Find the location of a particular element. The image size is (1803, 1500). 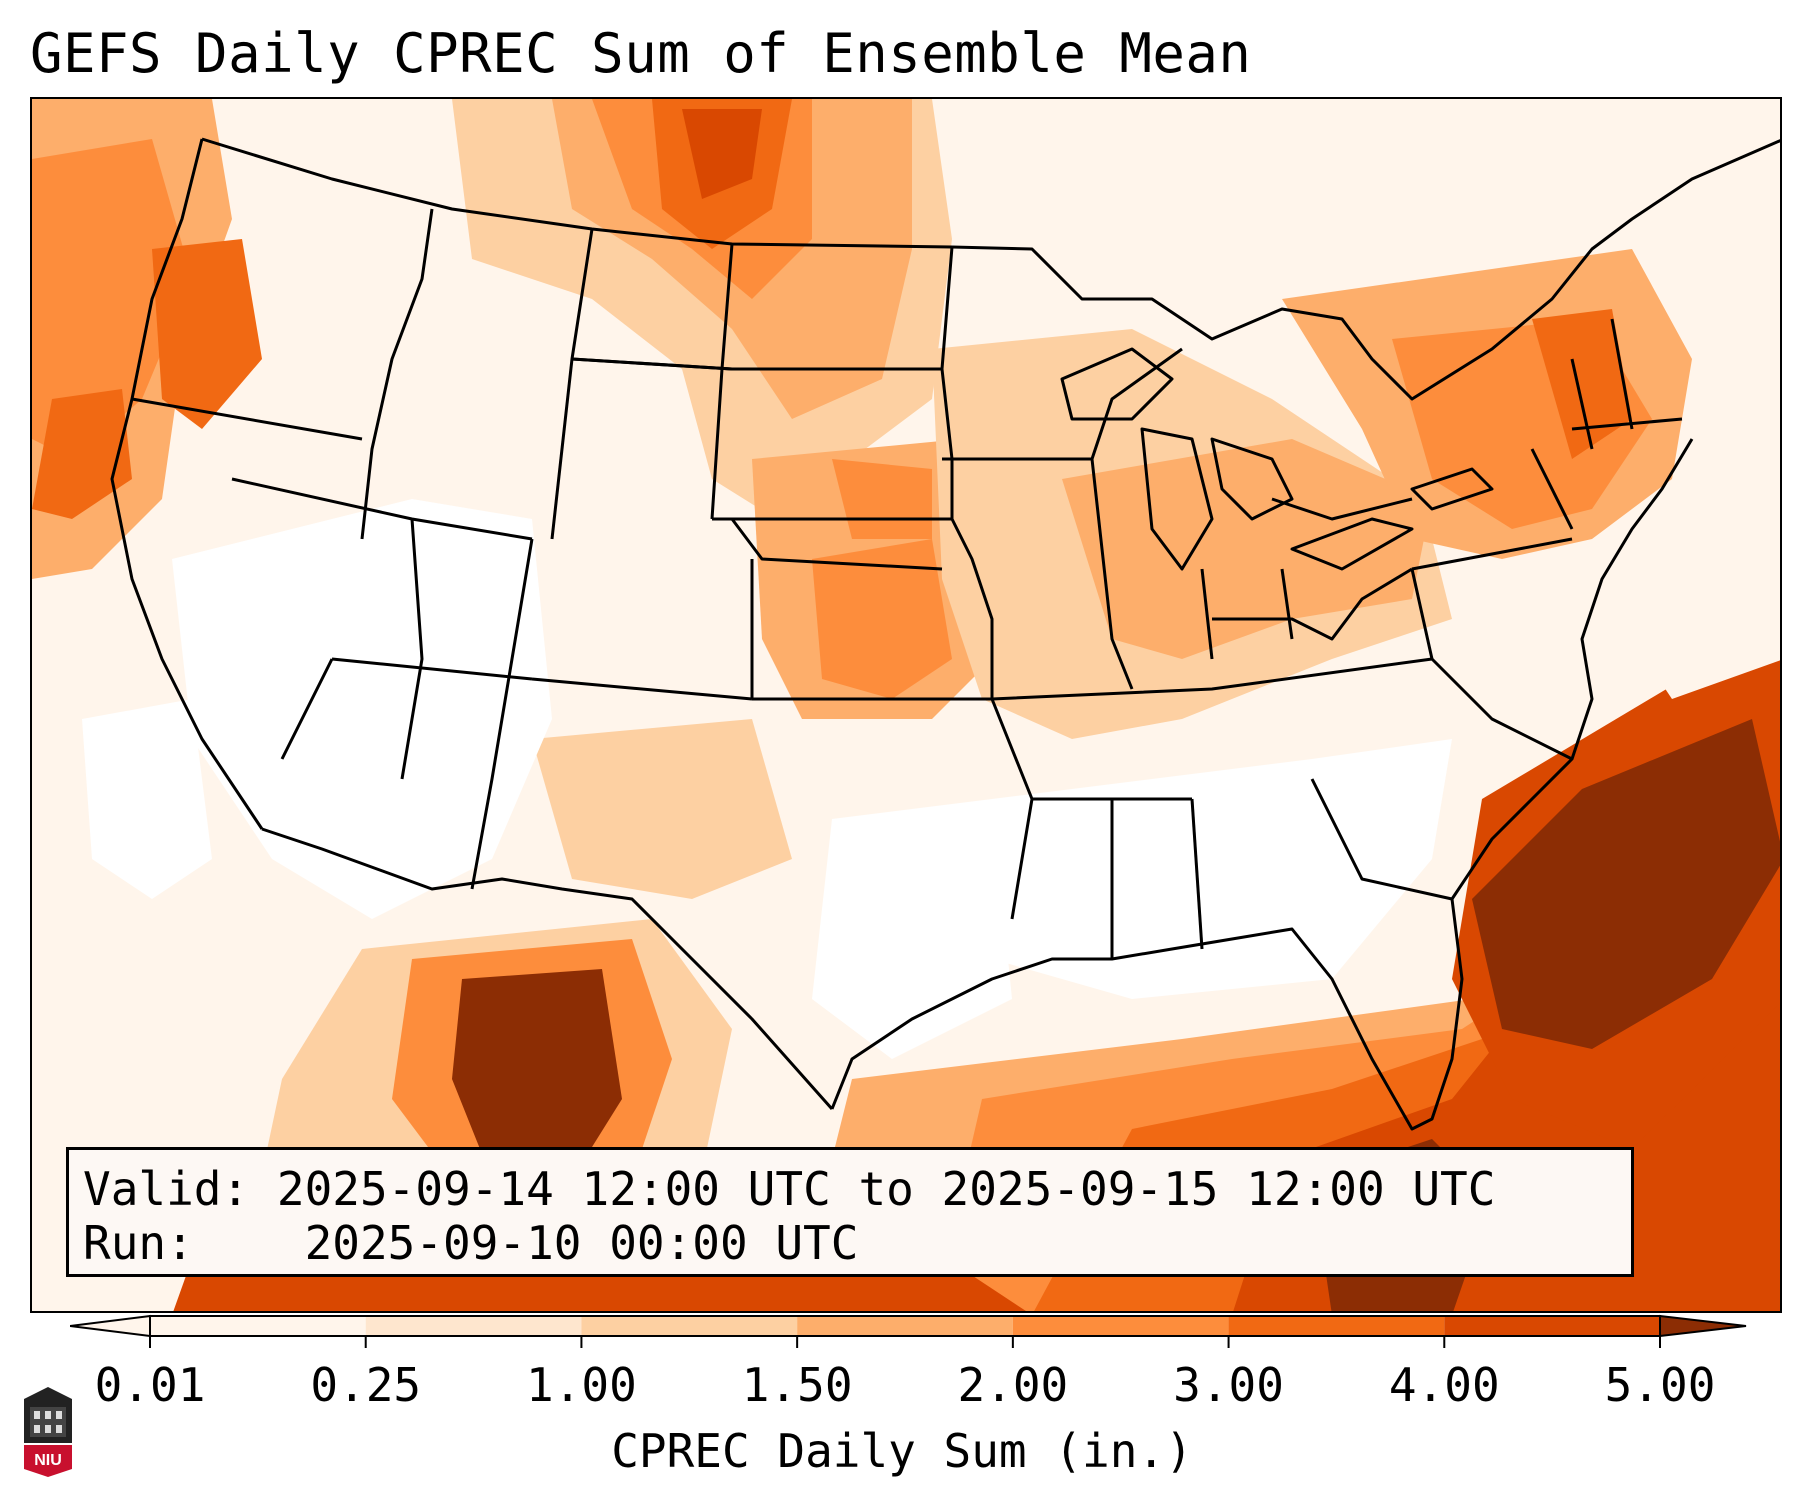

colorbar-tick-label: 3.00 is located at coordinates (1228, 1385).